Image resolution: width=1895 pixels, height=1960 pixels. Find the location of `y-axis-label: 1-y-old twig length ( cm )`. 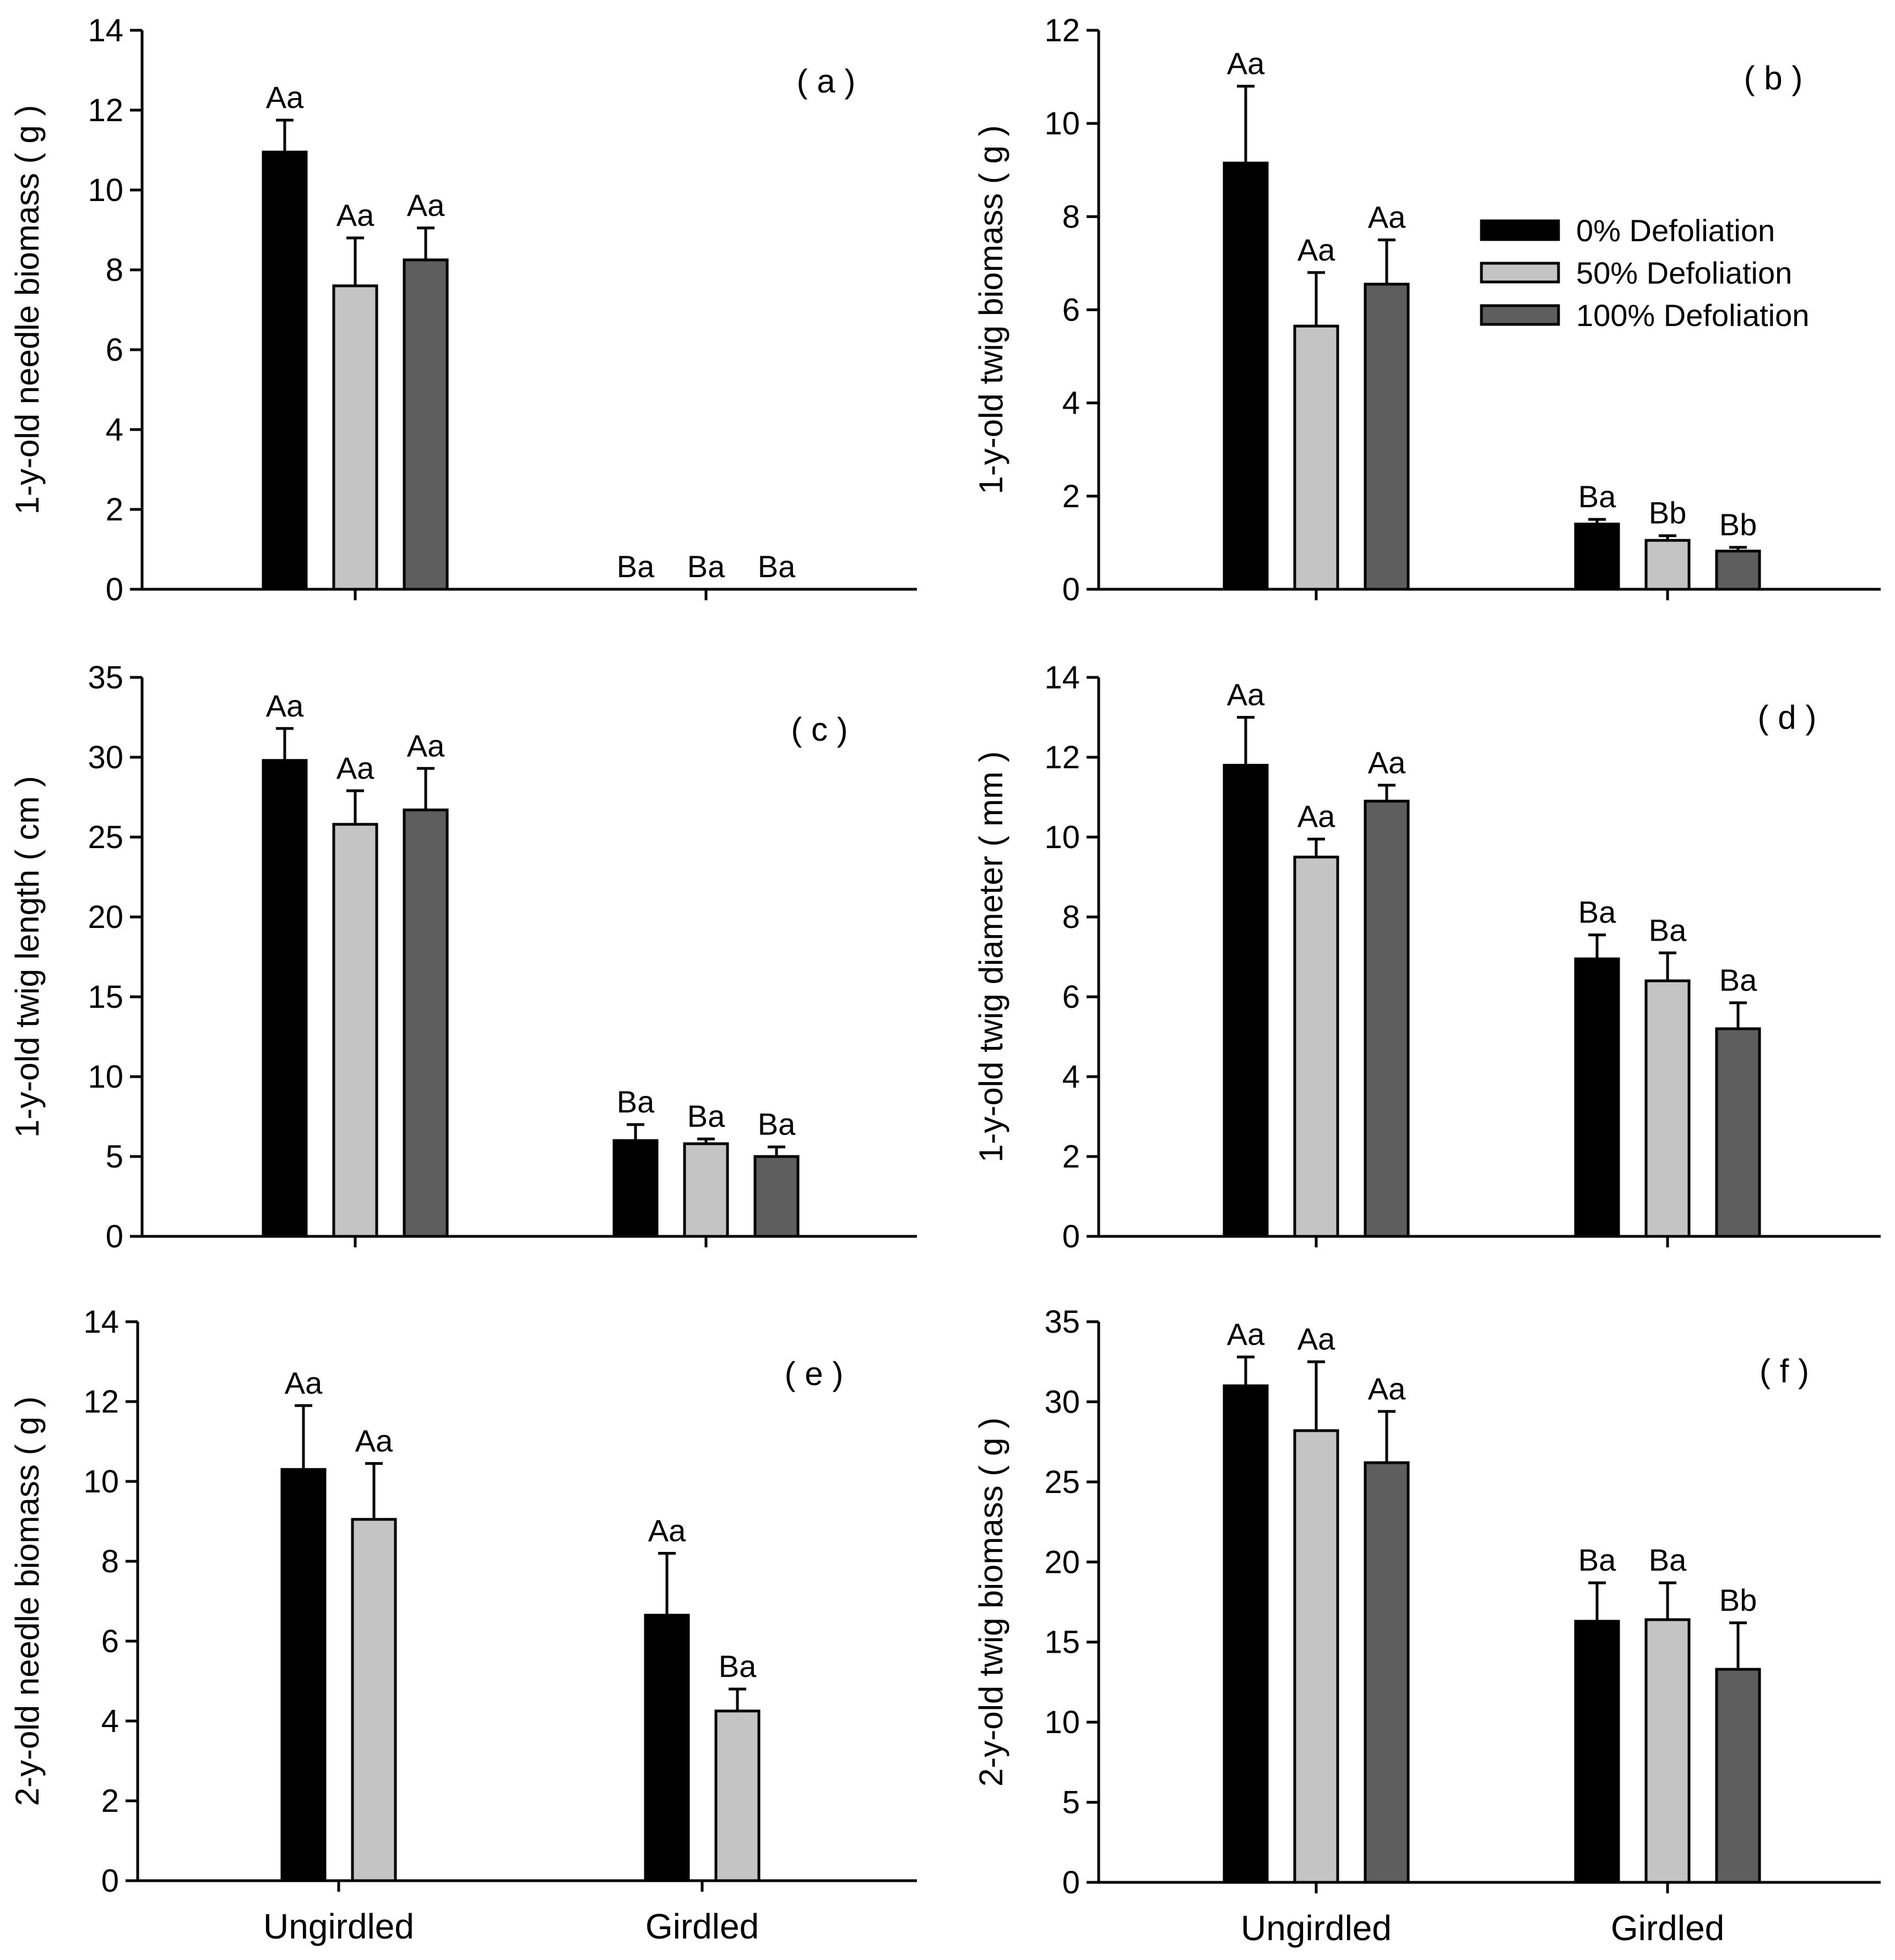

y-axis-label: 1-y-old twig length ( cm ) is located at coordinates (28, 957).